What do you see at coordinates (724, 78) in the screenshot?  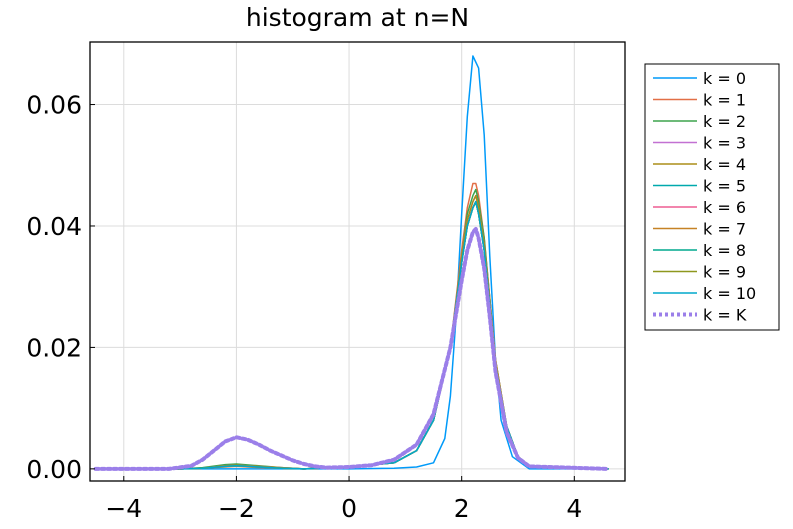 I see `legend-label: k = 0` at bounding box center [724, 78].